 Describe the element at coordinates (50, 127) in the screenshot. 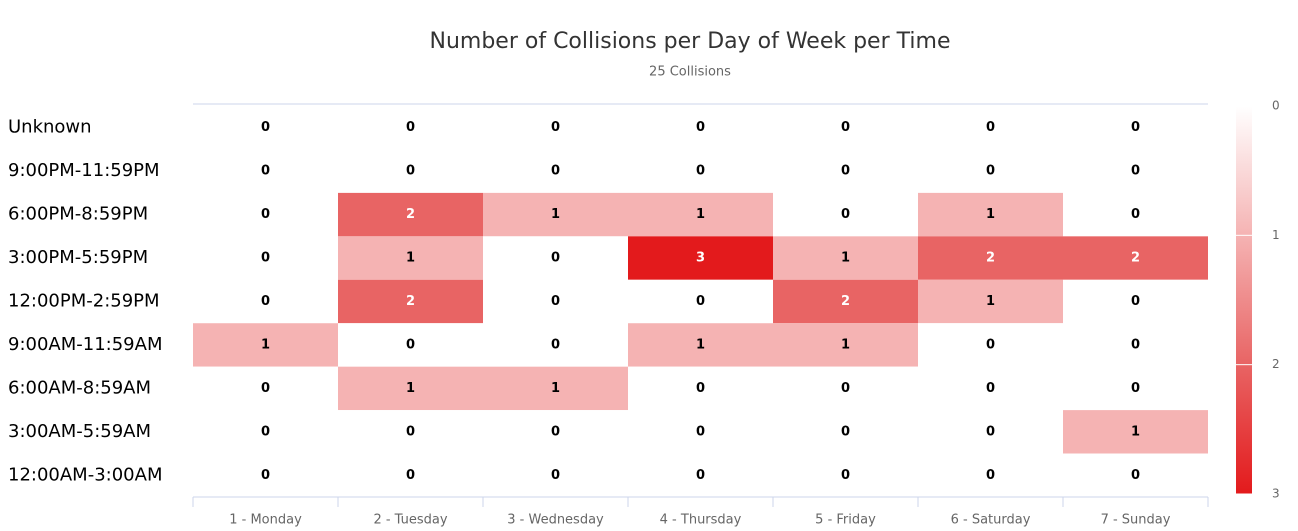

I see `y-tick-label: Unknown` at that location.